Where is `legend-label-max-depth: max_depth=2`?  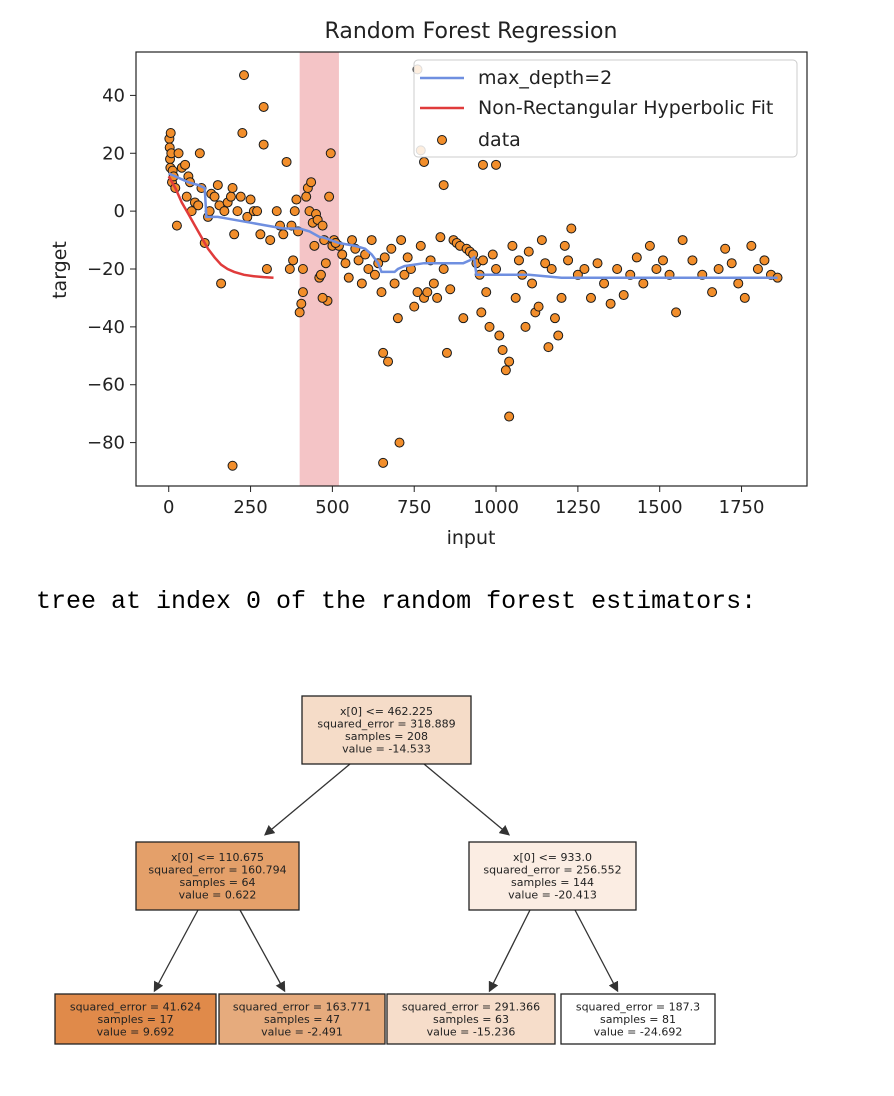 legend-label-max-depth: max_depth=2 is located at coordinates (545, 78).